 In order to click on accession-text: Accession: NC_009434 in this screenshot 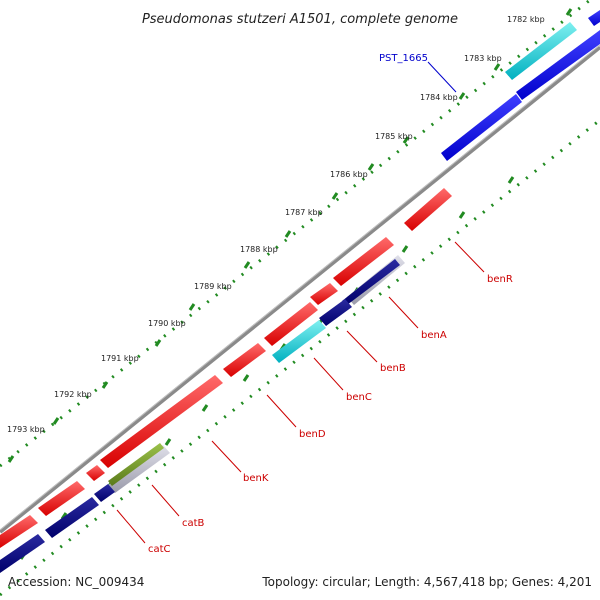, I will do `click(76, 582)`.